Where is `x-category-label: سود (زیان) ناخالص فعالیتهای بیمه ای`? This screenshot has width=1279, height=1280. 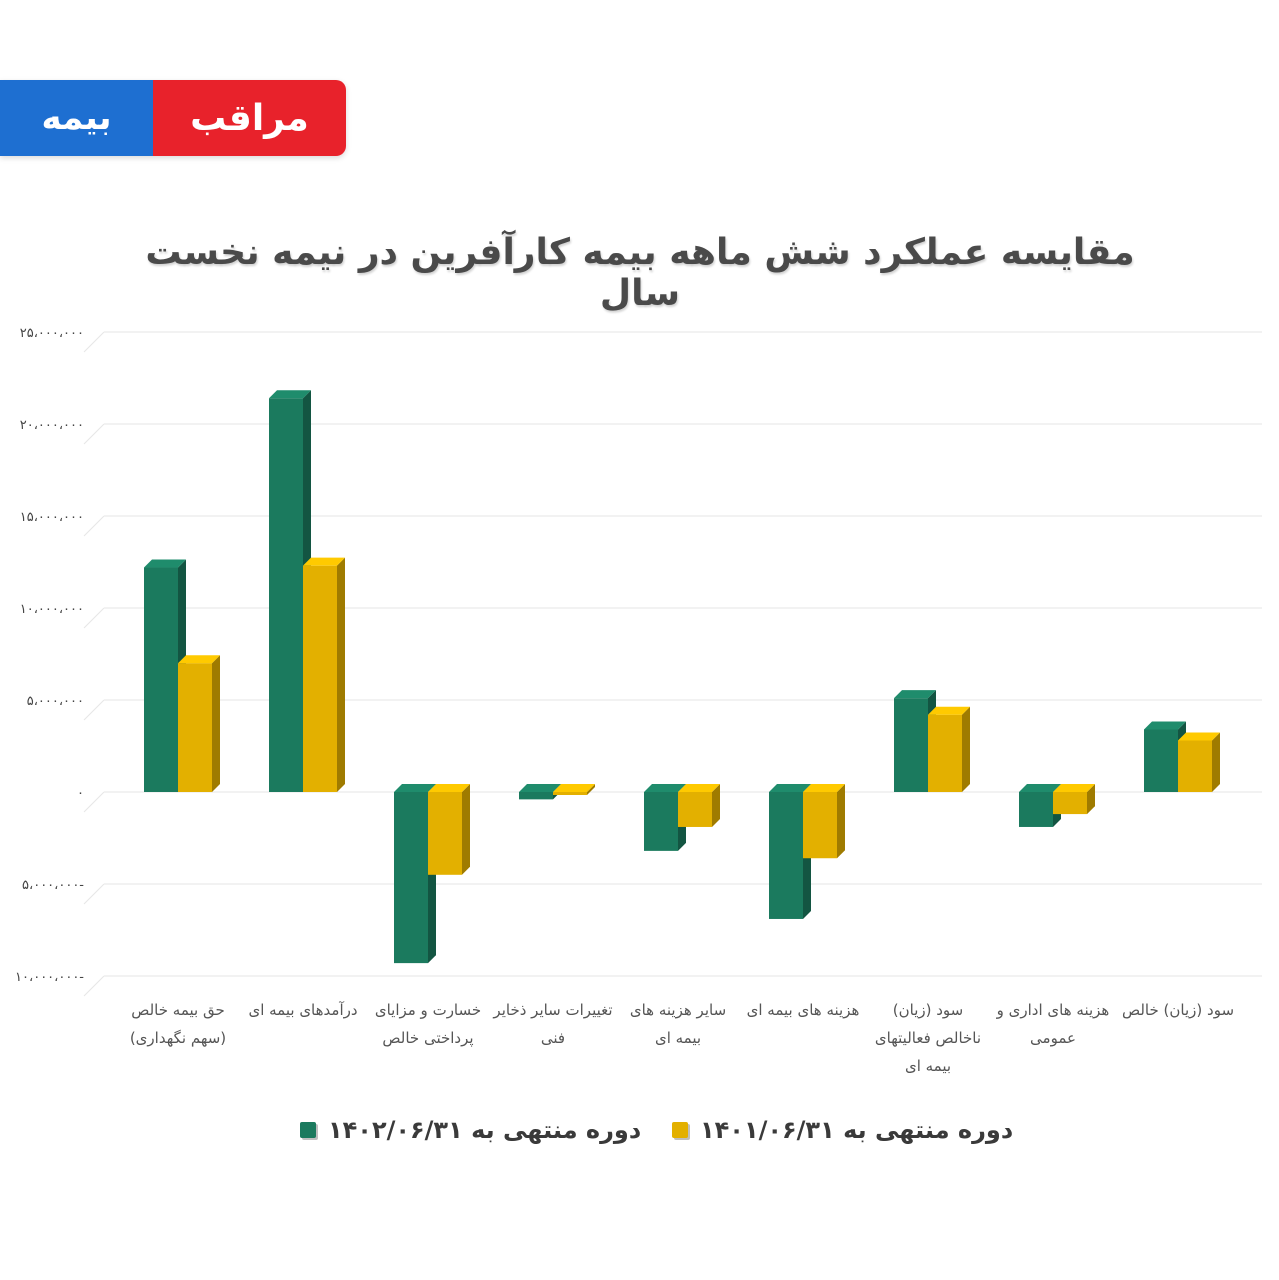 x-category-label: سود (زیان) ناخالص فعالیتهای بیمه ای is located at coordinates (928, 1038).